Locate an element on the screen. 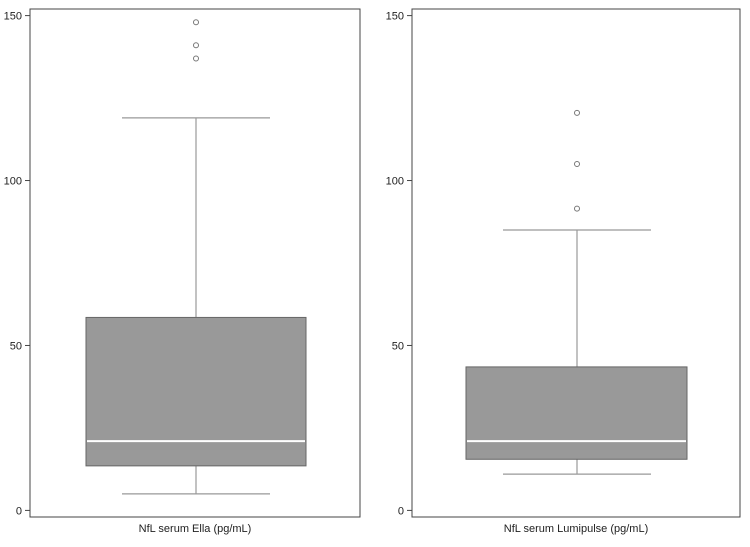 This screenshot has height=547, width=750. x-axis-label: NfL serum Lumipulse (pg/mL) is located at coordinates (576, 529).